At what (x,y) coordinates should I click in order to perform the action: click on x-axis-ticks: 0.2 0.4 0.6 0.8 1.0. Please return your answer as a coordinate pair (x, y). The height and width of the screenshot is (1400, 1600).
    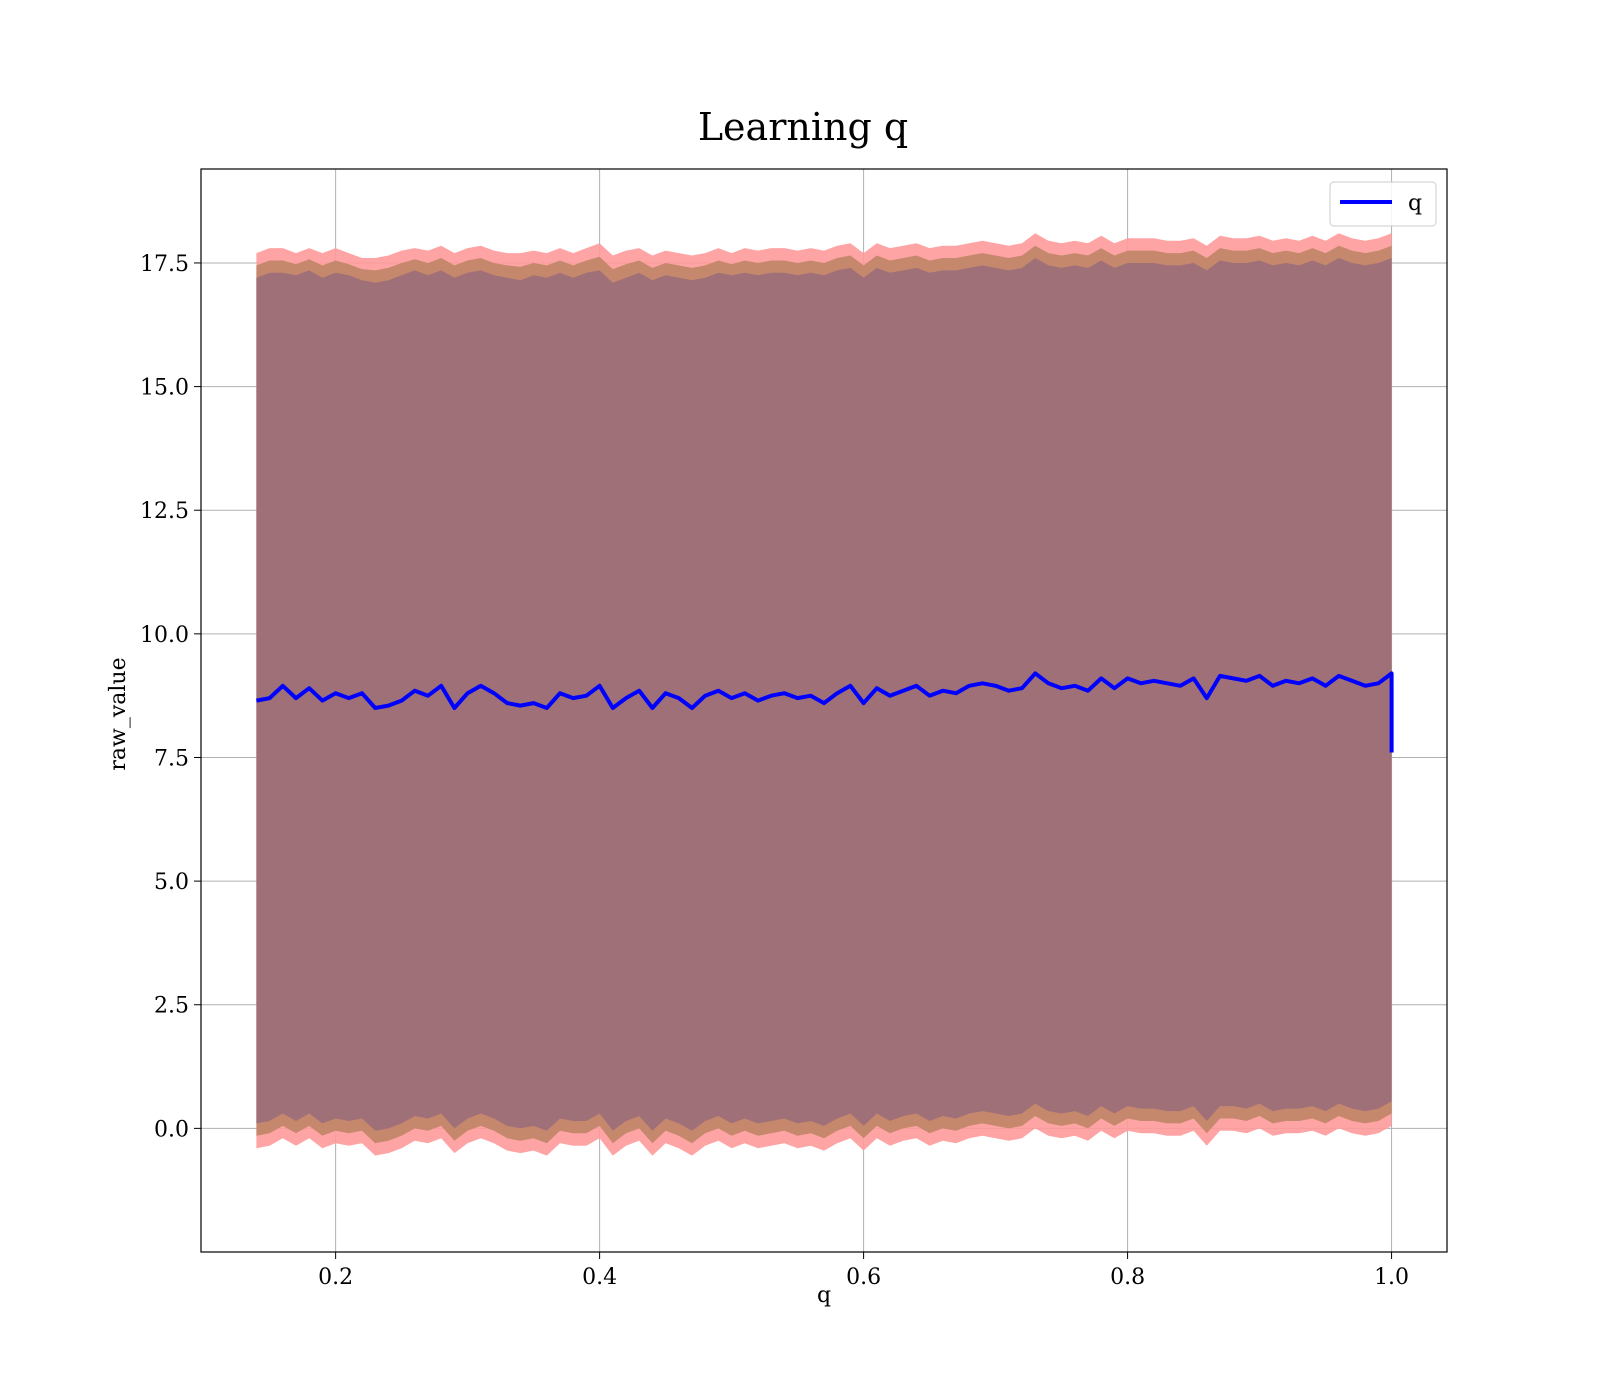
    Looking at the image, I should click on (863, 1271).